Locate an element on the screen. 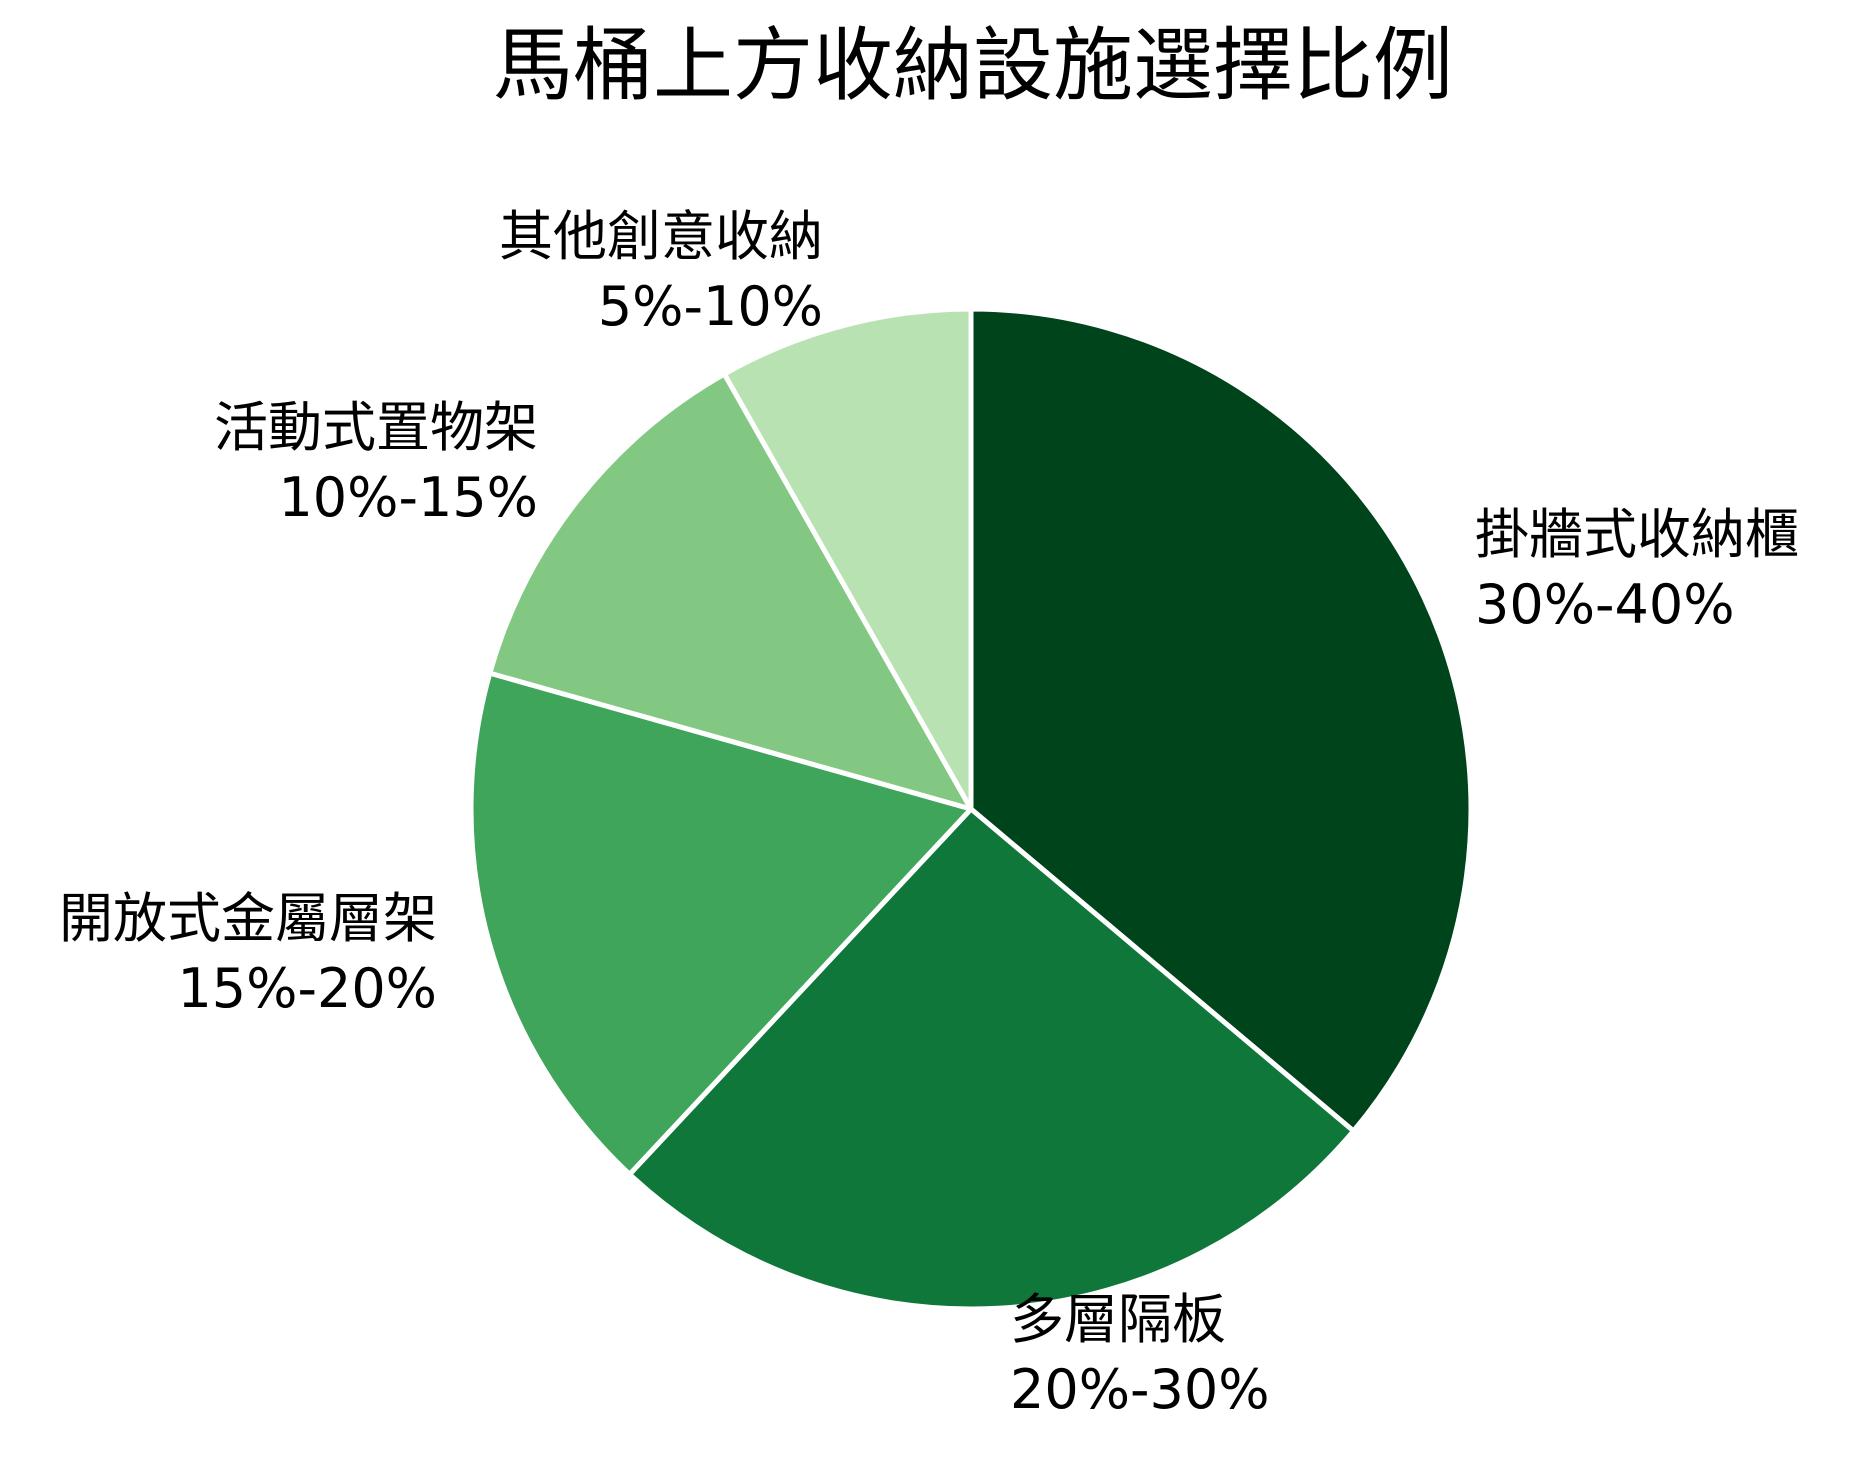  slice-label-range: 15%-20% is located at coordinates (307, 988).